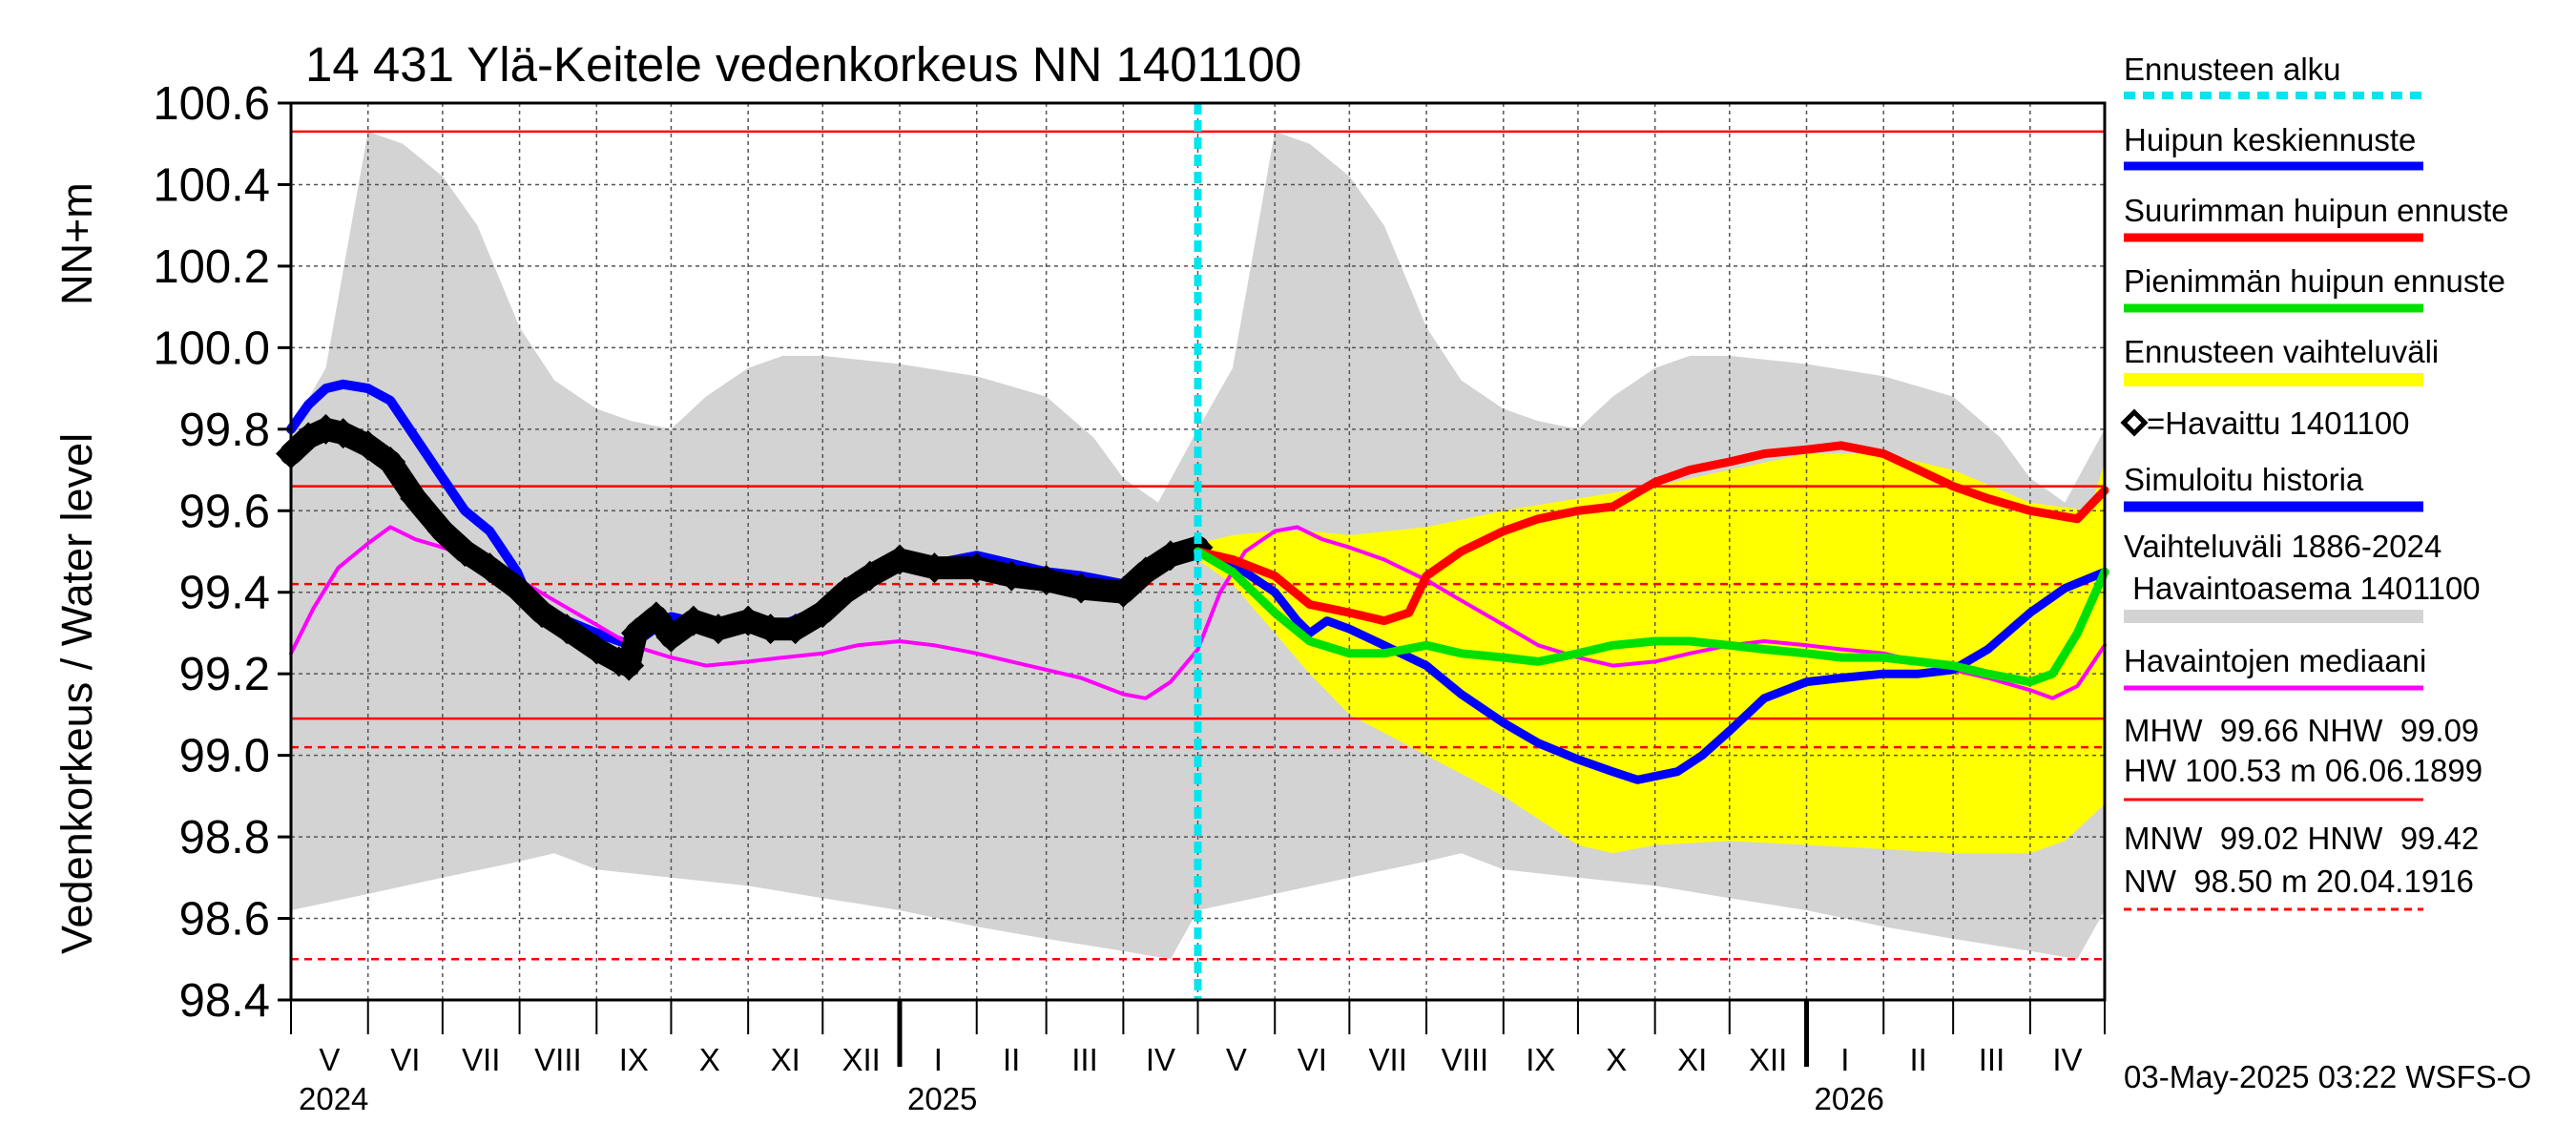 The width and height of the screenshot is (2576, 1145). I want to click on series-line-forecast_mean, so click(1651, 665).